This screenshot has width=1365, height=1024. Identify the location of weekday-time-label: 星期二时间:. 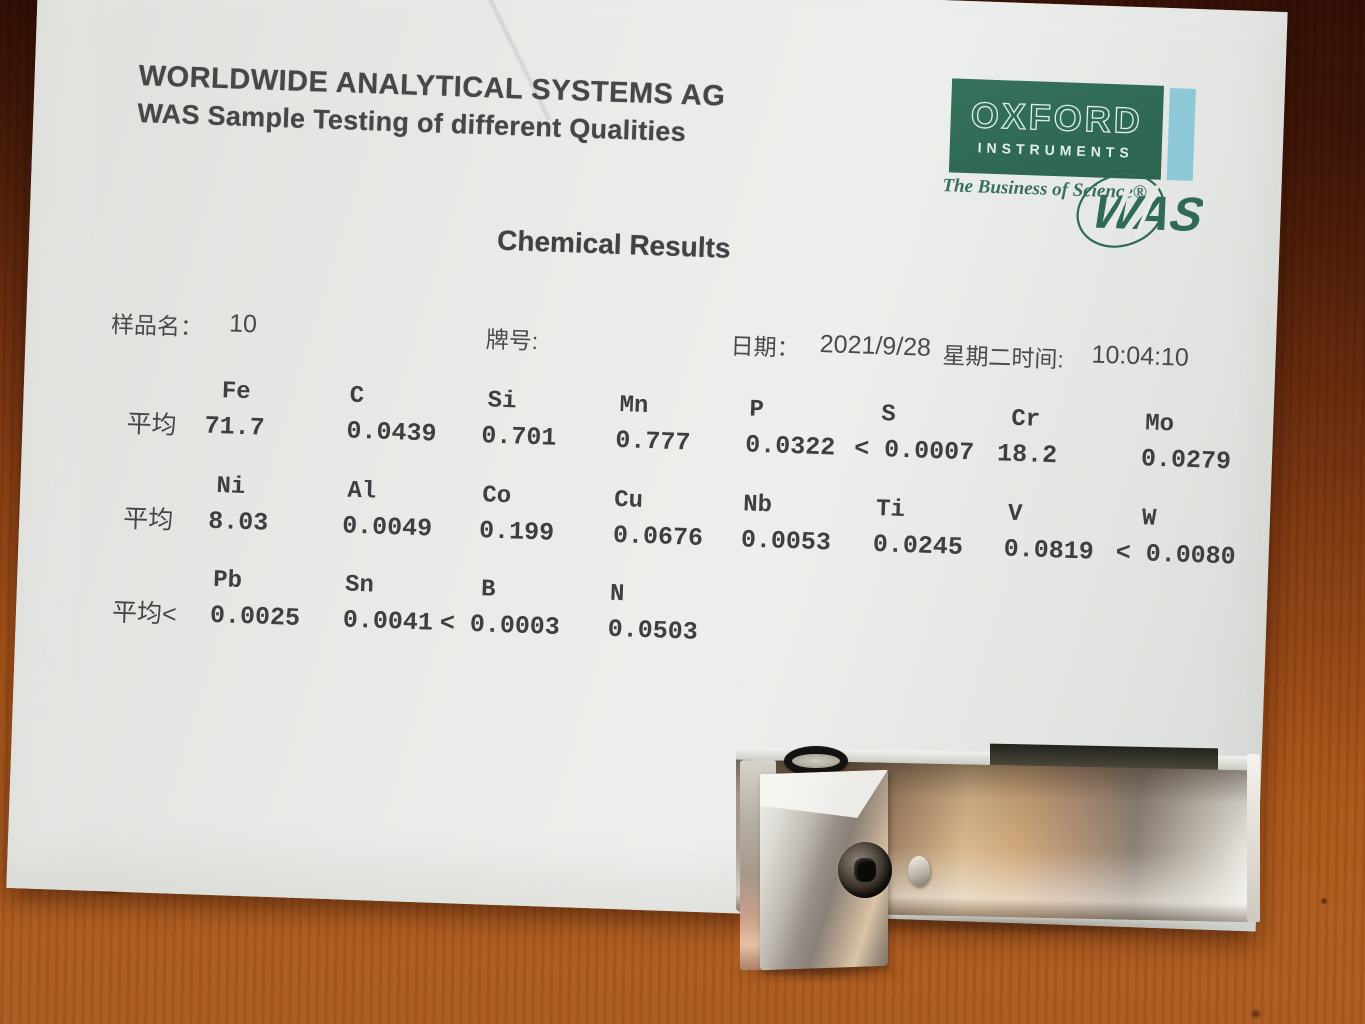
(1003, 357).